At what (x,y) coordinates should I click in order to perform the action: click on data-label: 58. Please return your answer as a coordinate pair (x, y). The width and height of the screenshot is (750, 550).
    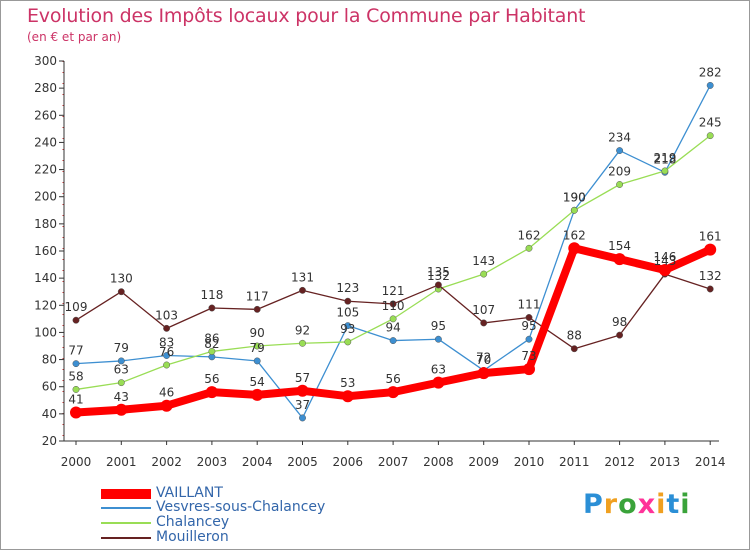
    Looking at the image, I should click on (75, 376).